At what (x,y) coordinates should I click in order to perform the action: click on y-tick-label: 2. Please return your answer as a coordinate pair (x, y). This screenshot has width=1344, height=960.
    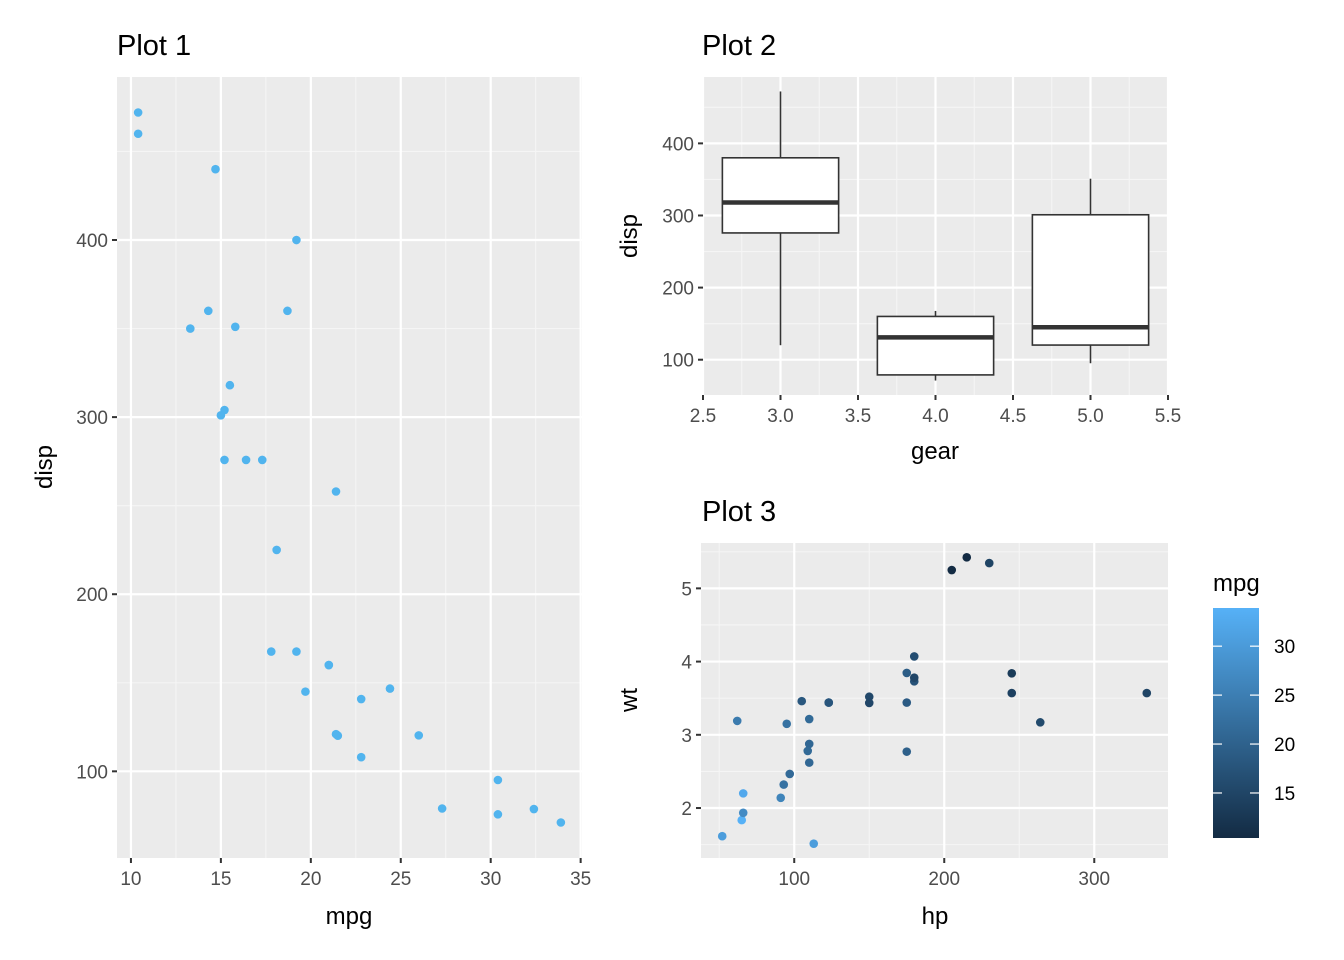
    Looking at the image, I should click on (686, 809).